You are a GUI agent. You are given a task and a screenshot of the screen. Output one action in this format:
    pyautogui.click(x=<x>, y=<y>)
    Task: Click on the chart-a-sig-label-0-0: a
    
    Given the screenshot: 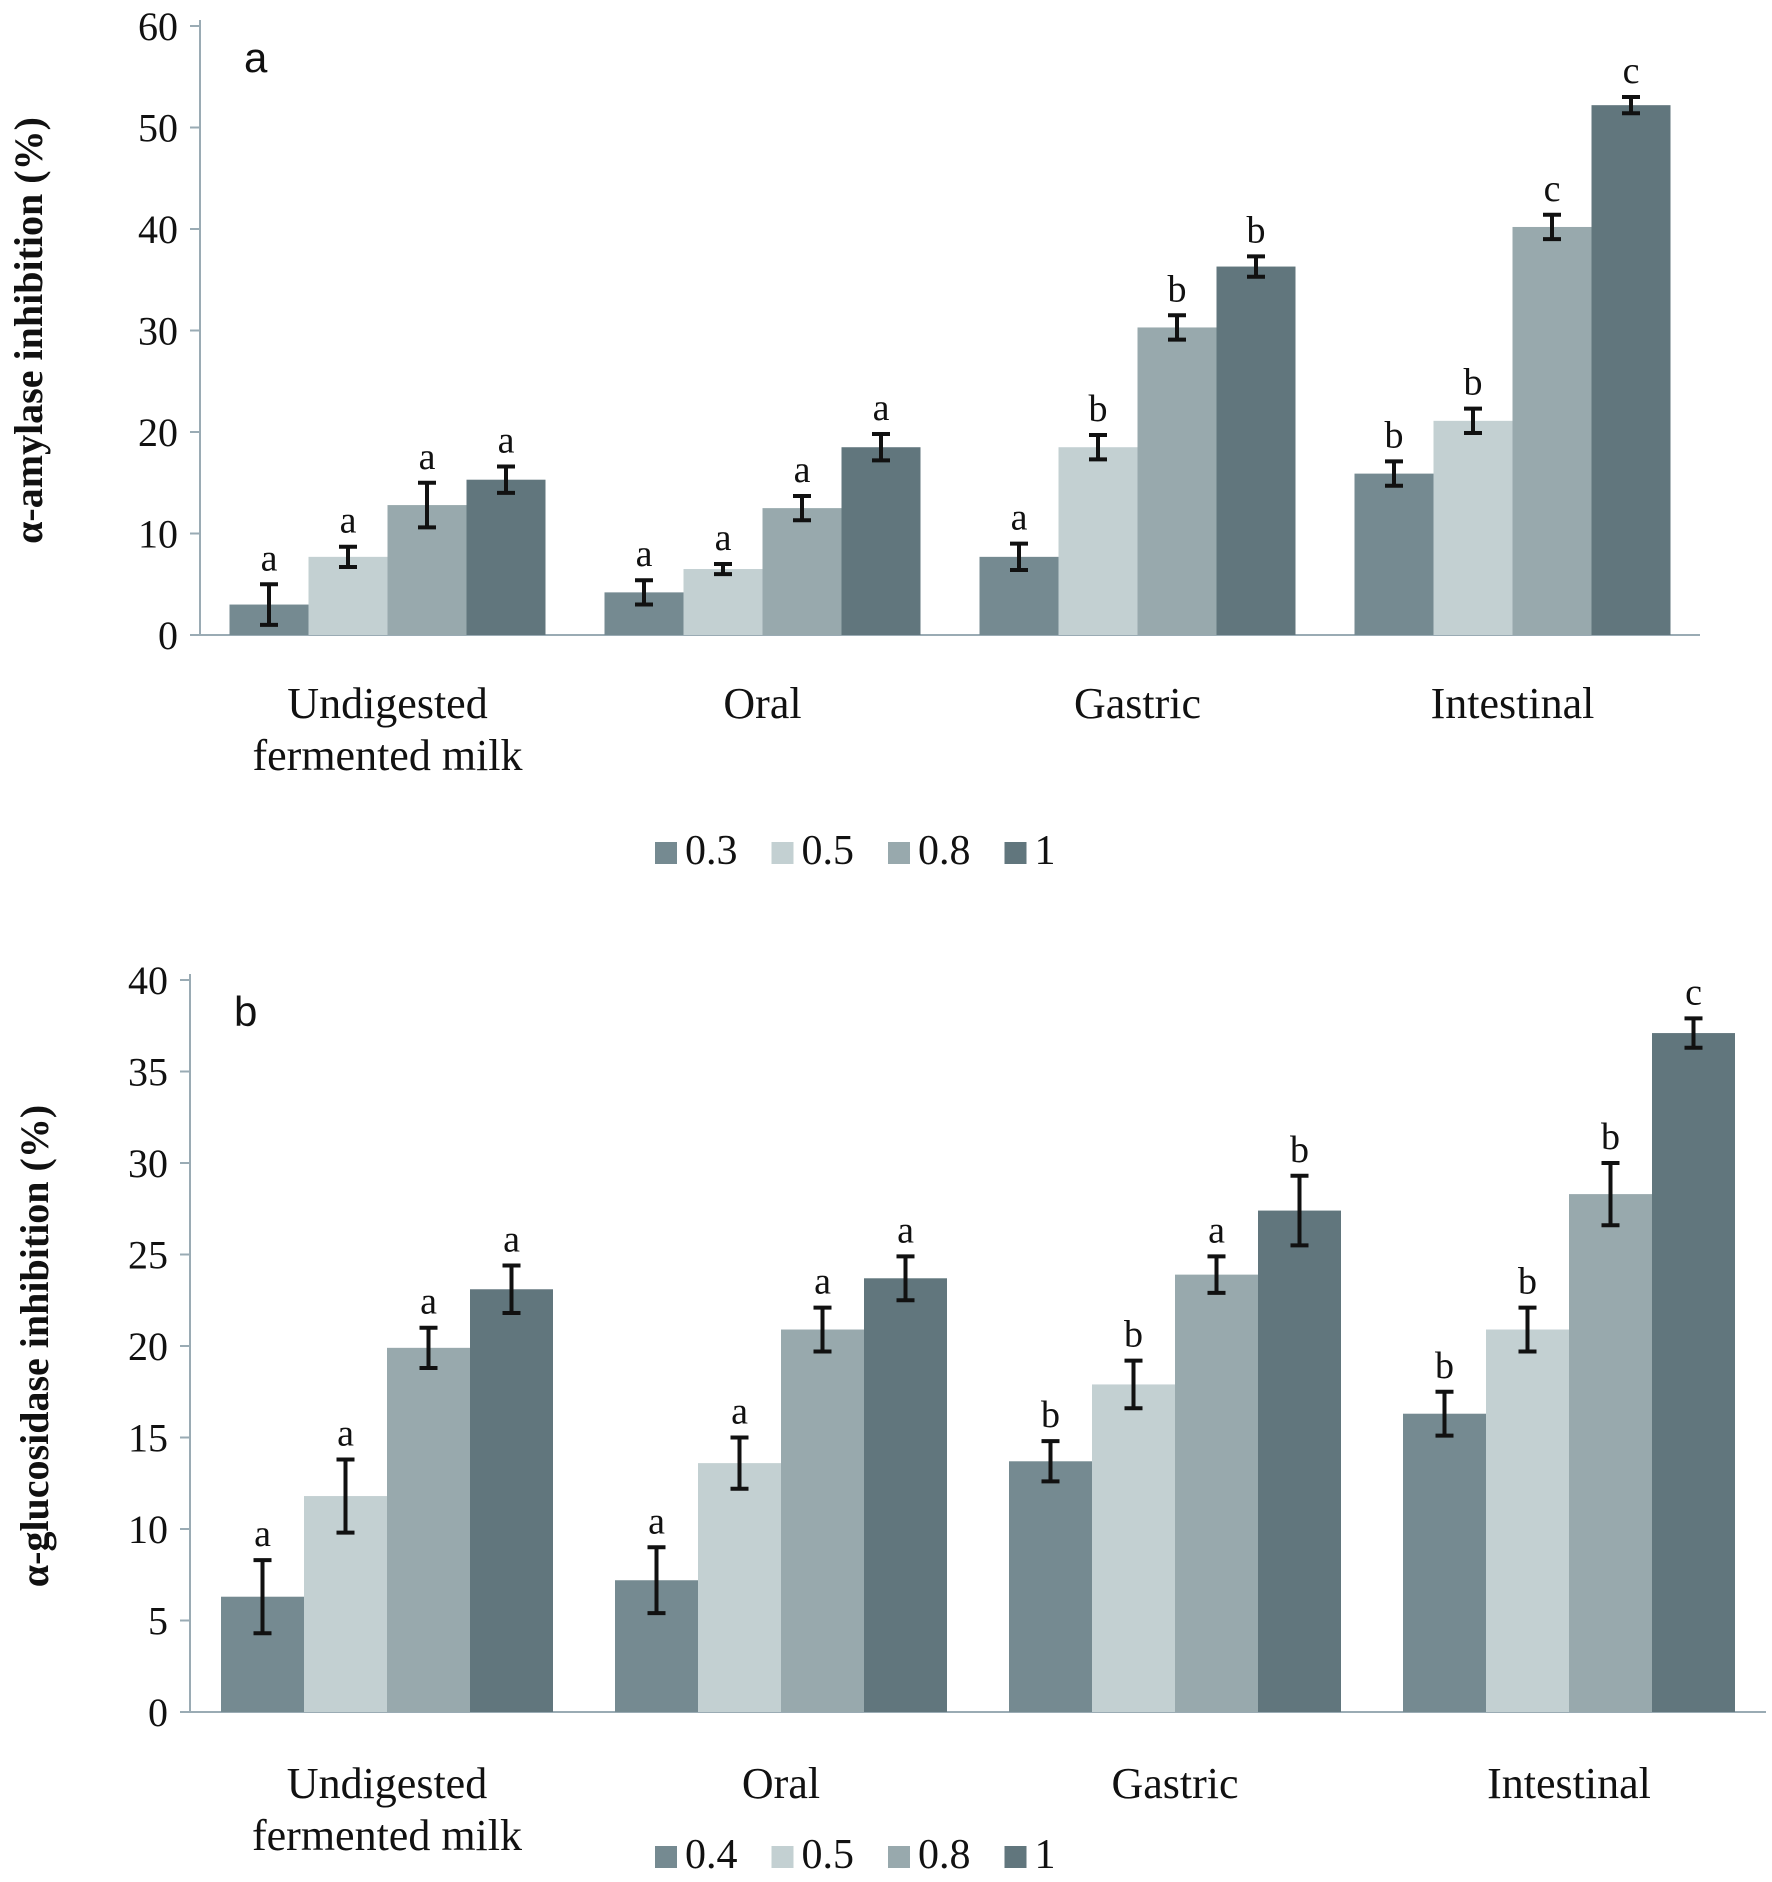 What is the action you would take?
    pyautogui.click(x=269, y=558)
    